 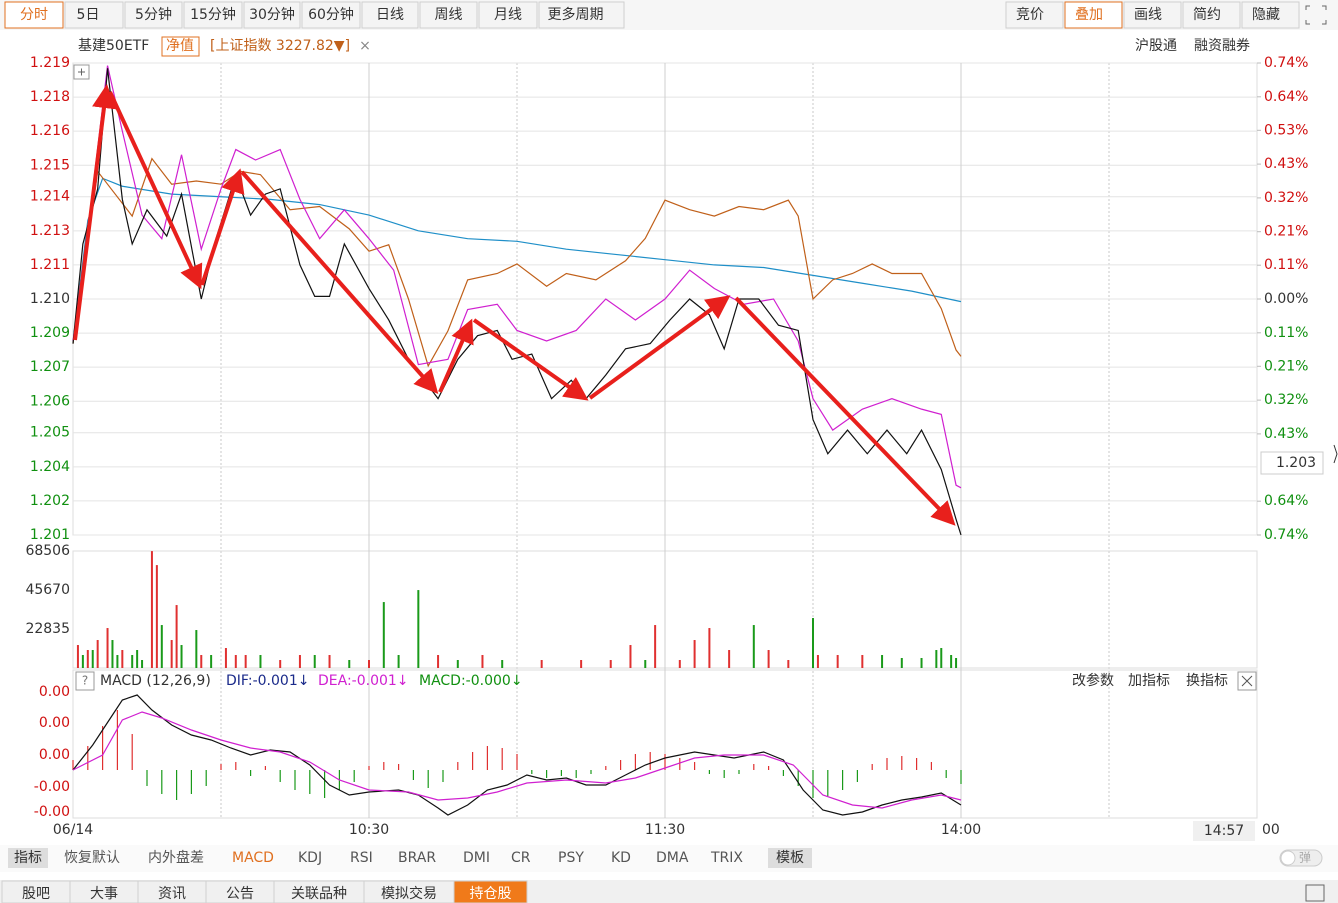 I want to click on y-tick-label: 1.219, so click(x=50, y=63).